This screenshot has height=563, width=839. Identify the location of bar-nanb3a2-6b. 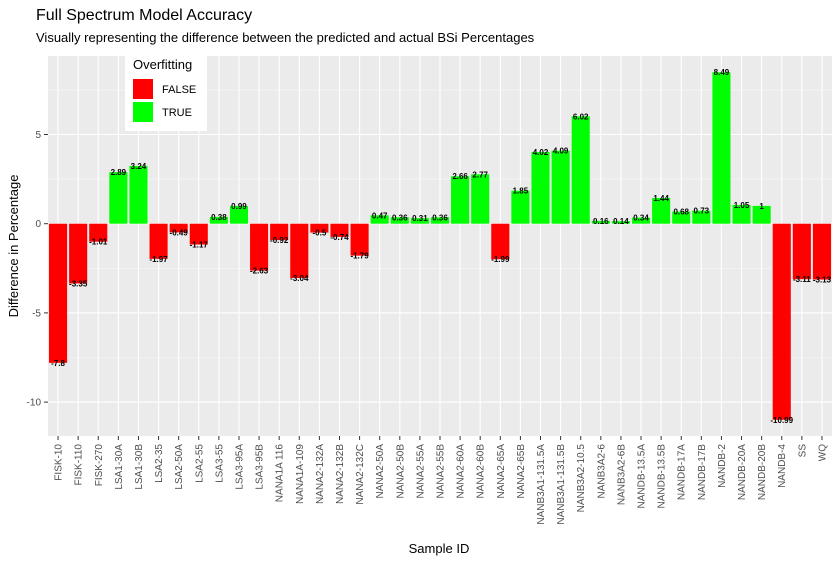
(620, 222).